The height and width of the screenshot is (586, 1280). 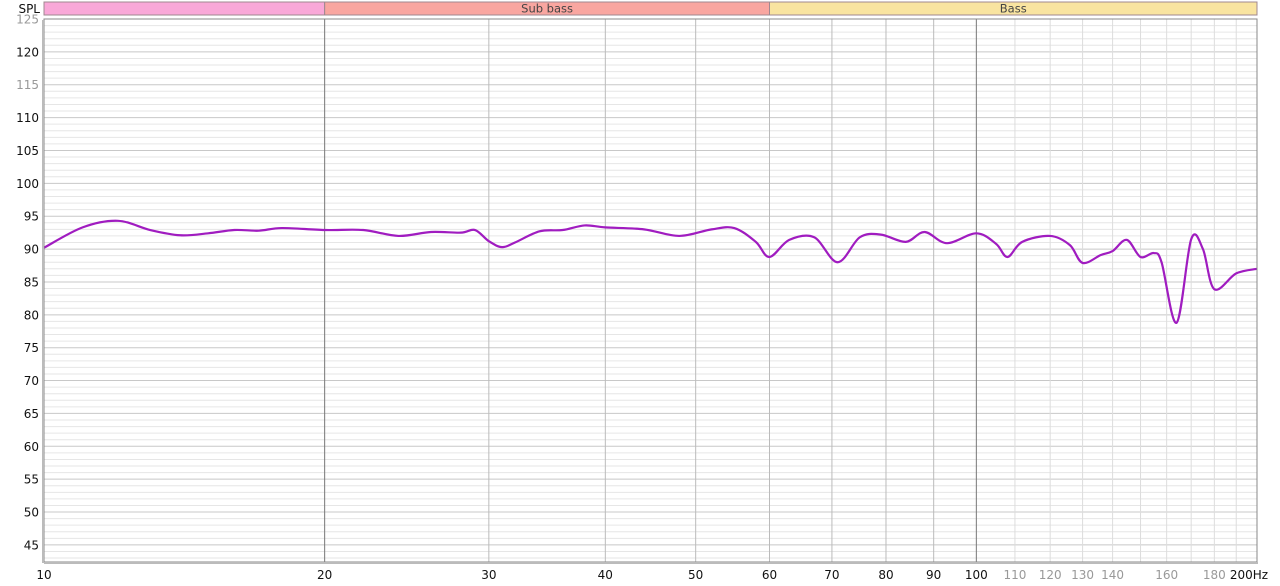 What do you see at coordinates (27, 151) in the screenshot?
I see `y-tick-label: 105` at bounding box center [27, 151].